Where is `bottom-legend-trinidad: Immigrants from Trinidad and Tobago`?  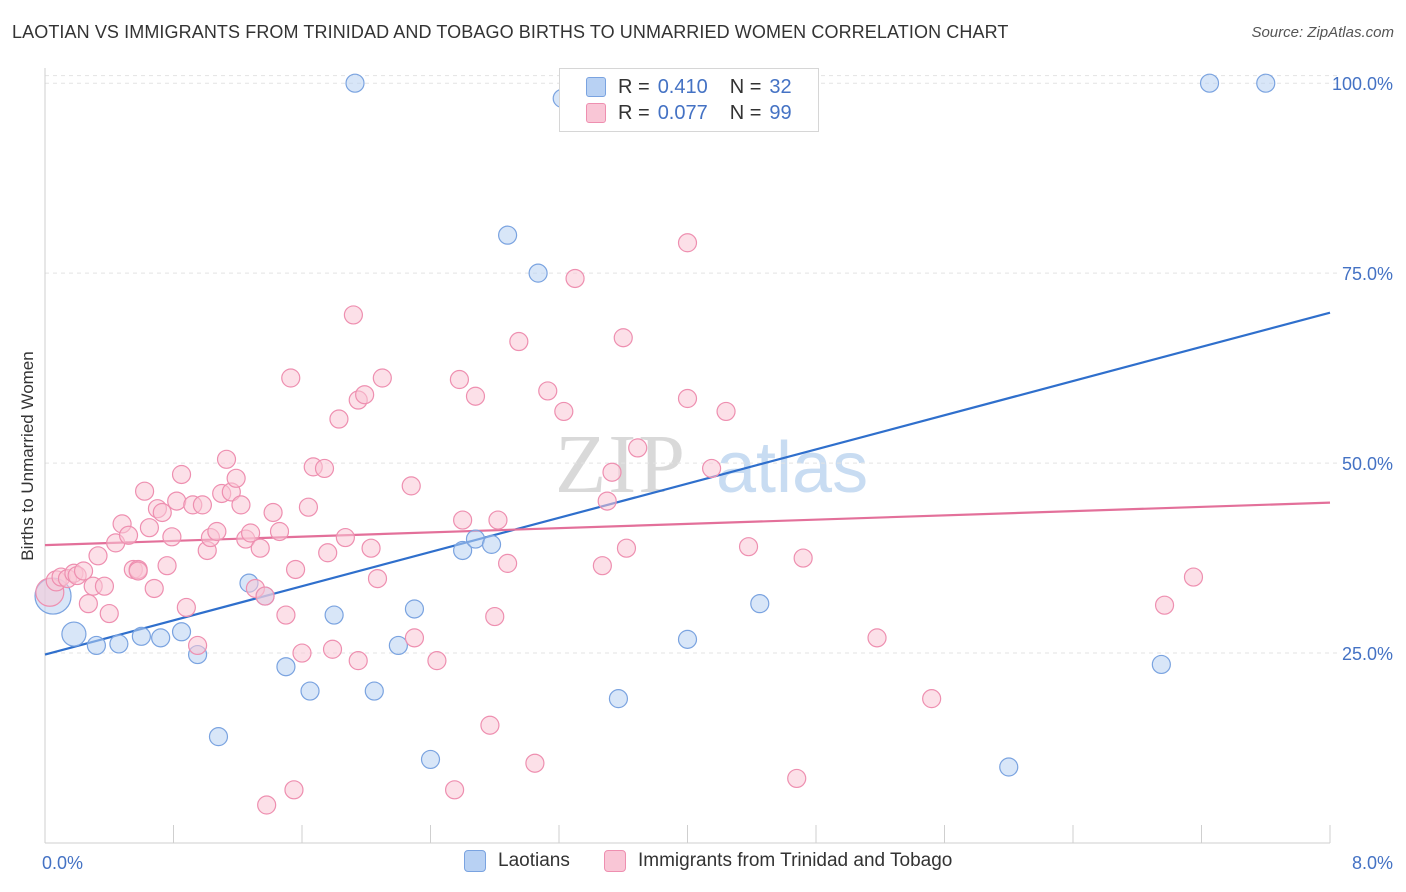
bottom-legend-trinidad: Immigrants from Trinidad and Tobago is located at coordinates (778, 861).